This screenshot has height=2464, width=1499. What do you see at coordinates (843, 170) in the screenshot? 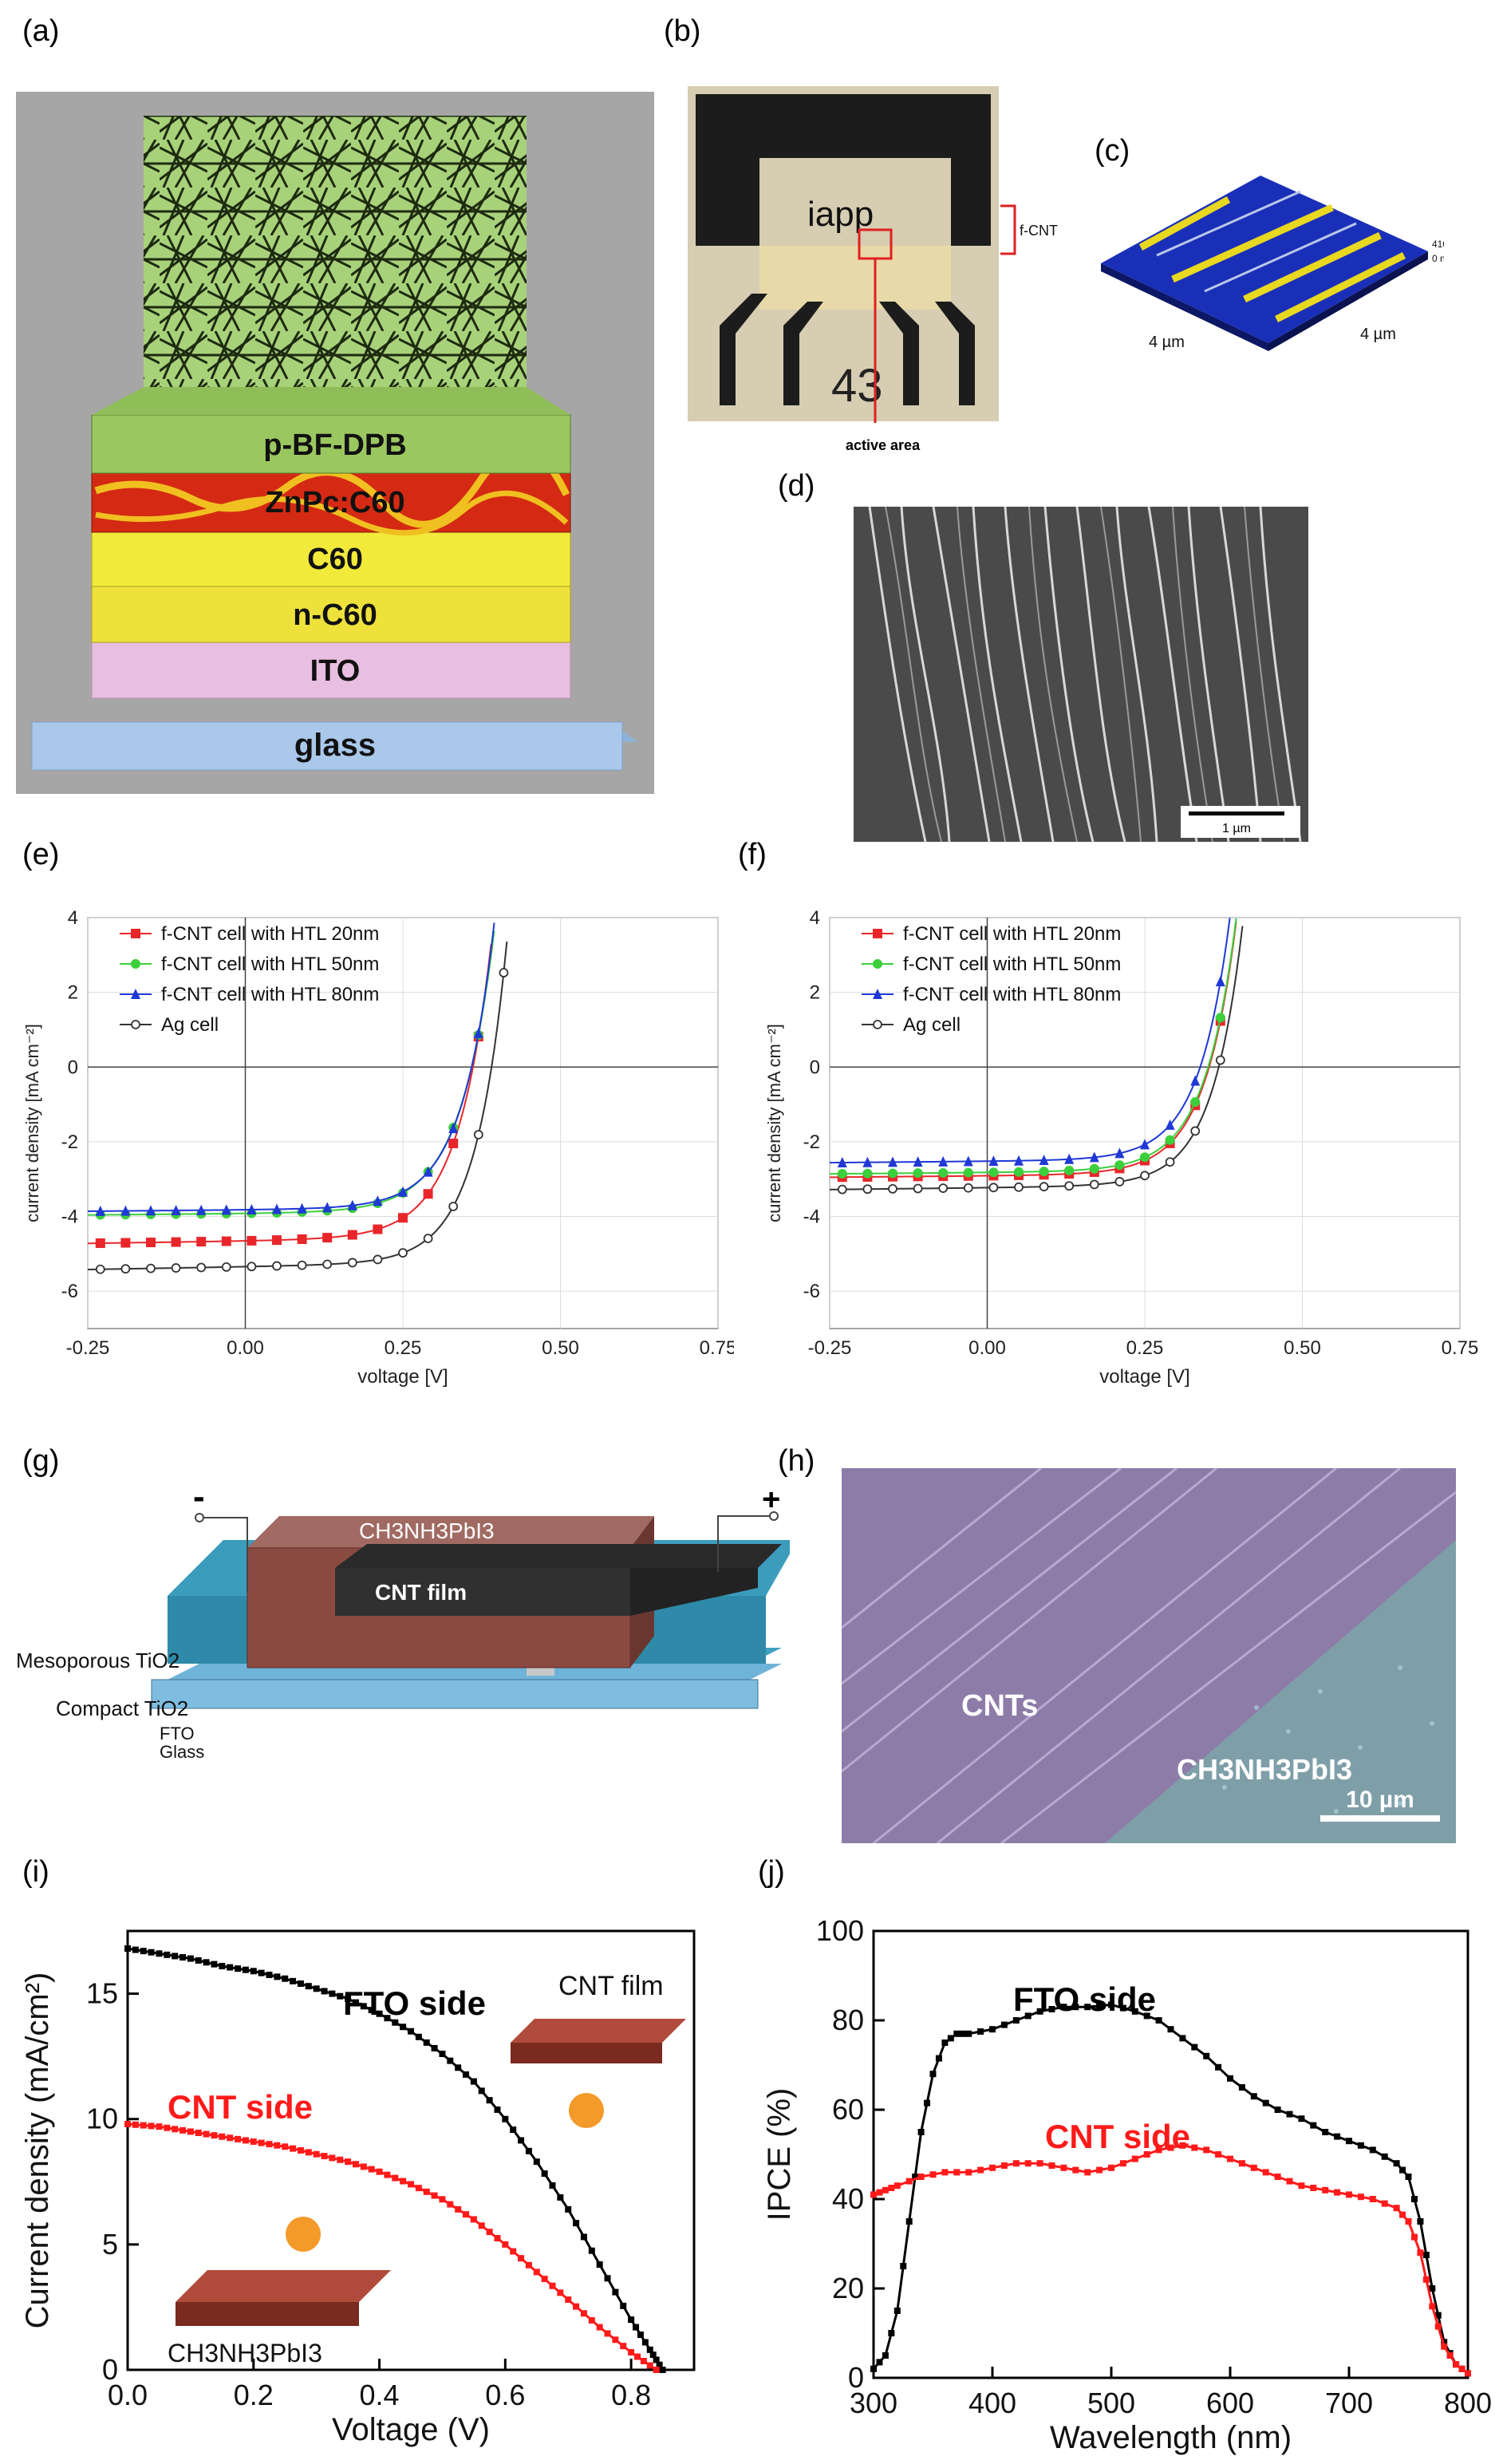
I see `f-cnt-electrode` at bounding box center [843, 170].